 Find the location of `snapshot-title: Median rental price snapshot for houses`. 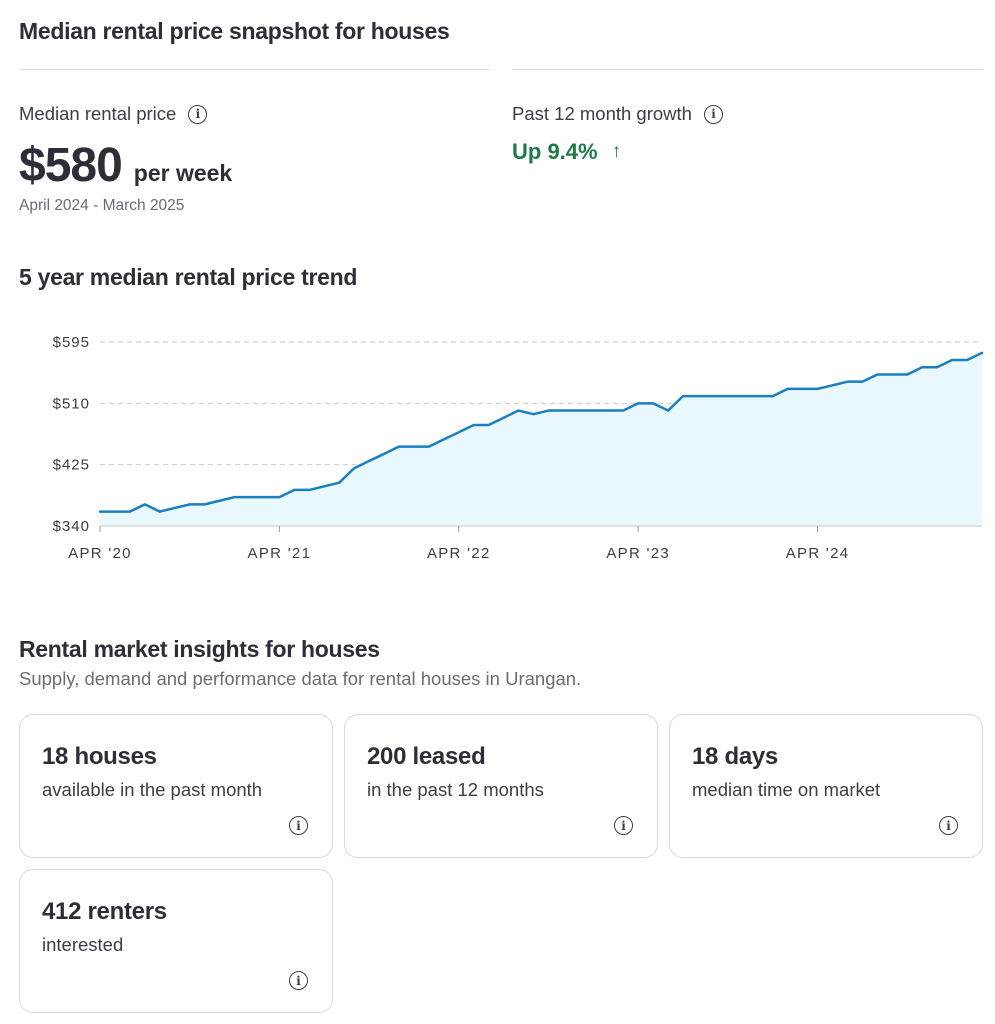

snapshot-title: Median rental price snapshot for houses is located at coordinates (234, 31).